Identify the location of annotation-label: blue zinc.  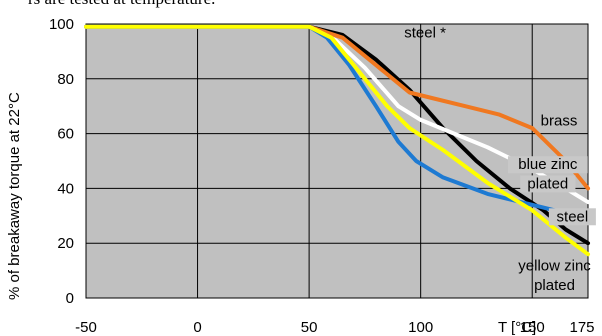
(548, 164).